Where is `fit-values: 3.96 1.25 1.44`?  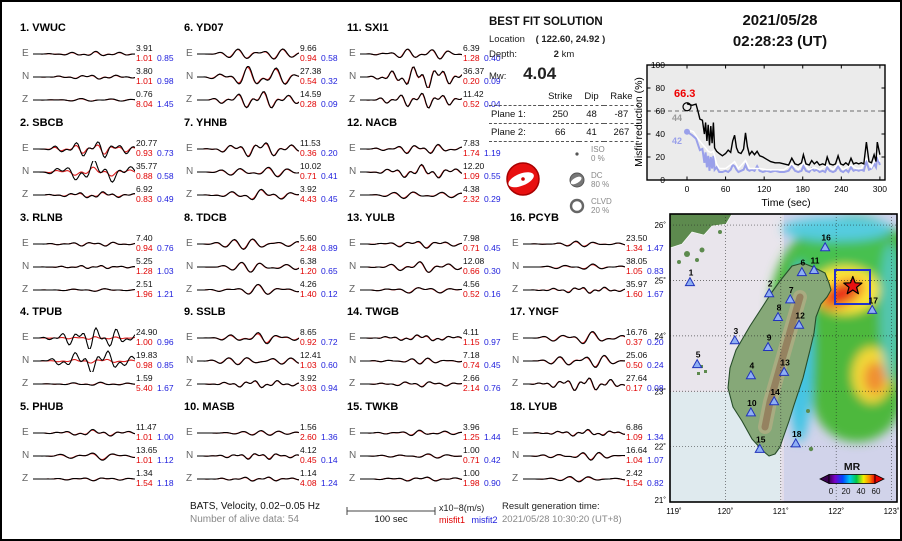
fit-values: 3.96 1.25 1.44 is located at coordinates (487, 432).